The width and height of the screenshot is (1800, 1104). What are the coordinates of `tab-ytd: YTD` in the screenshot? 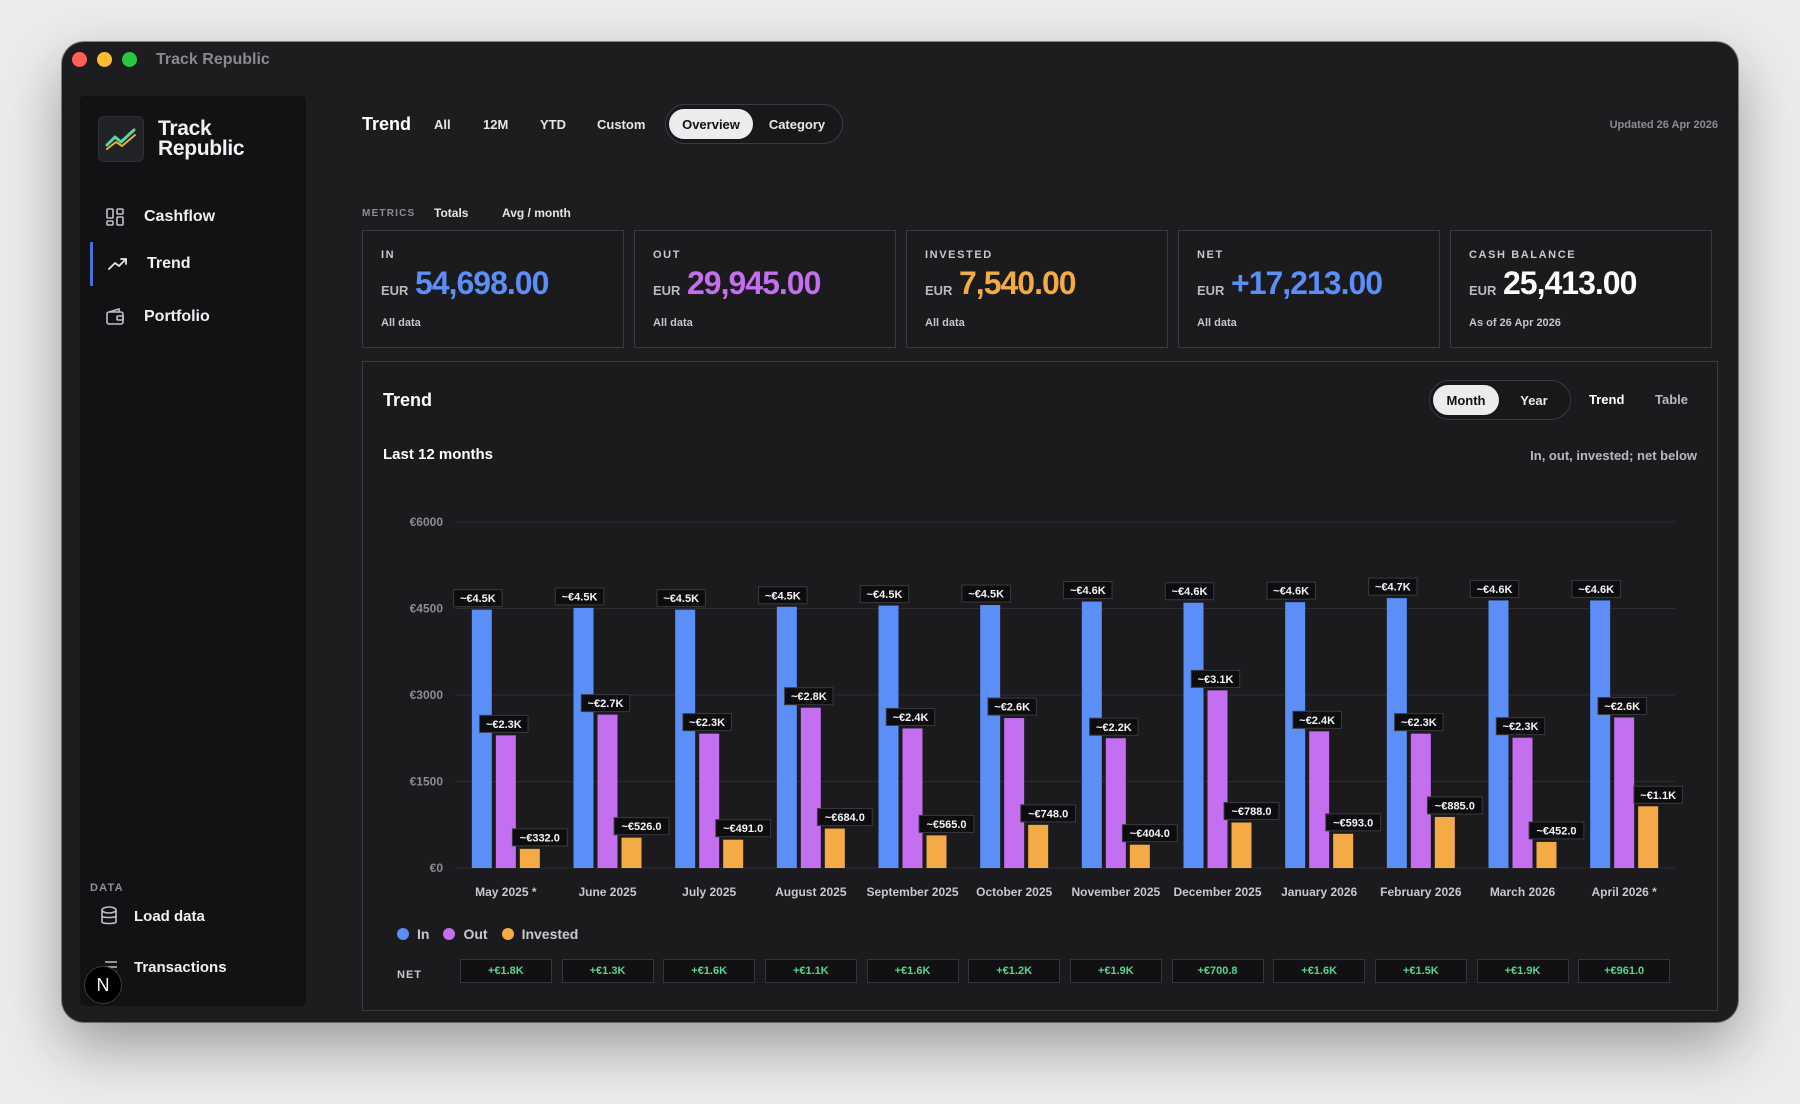 It's located at (553, 124).